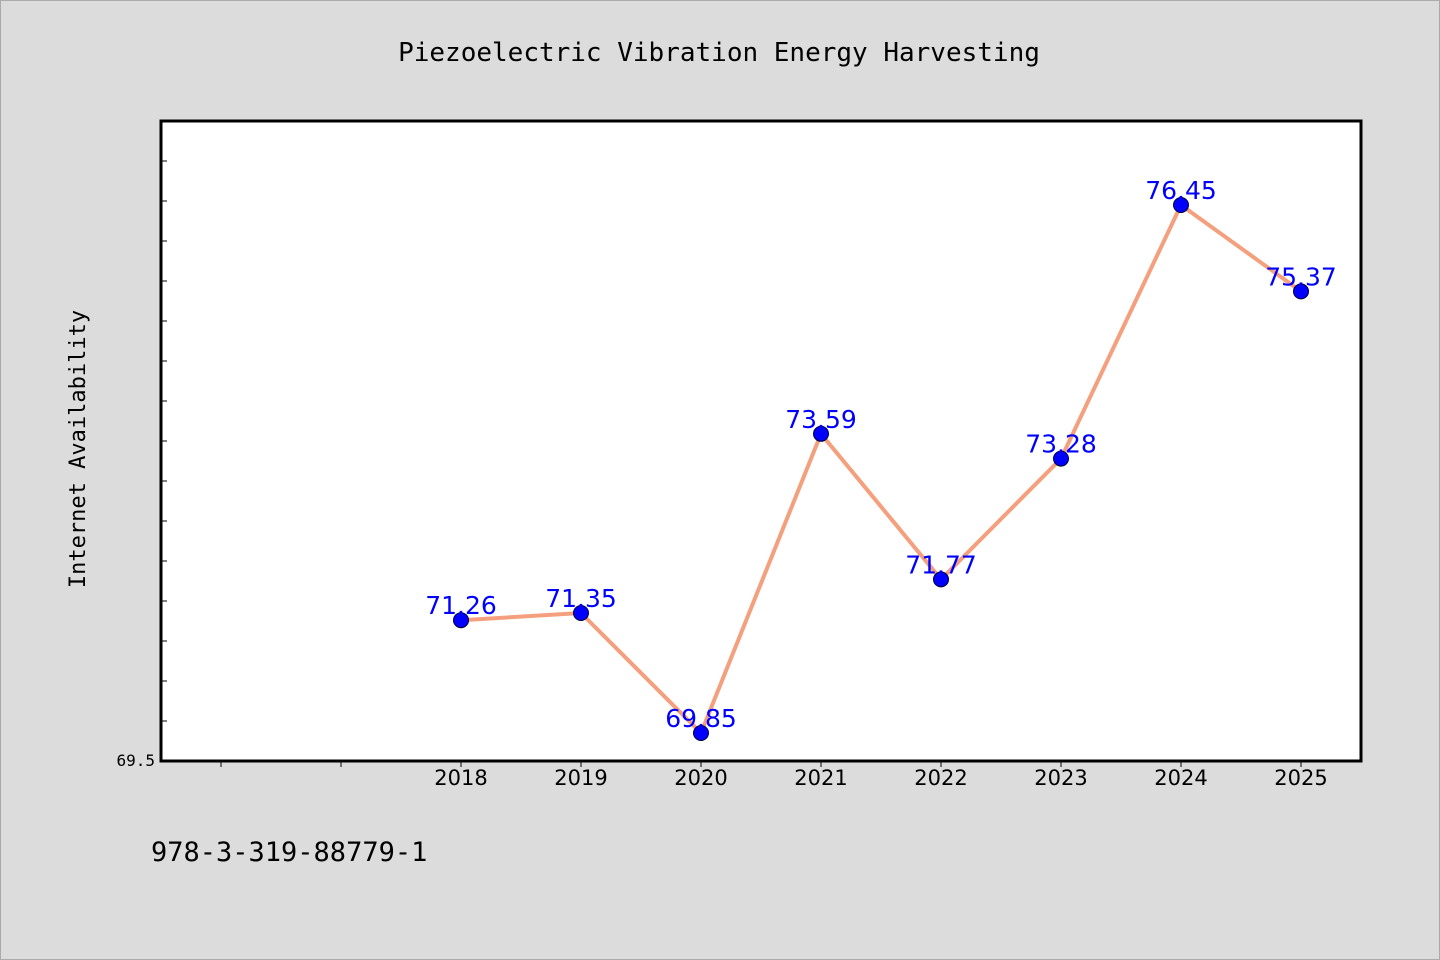 This screenshot has height=960, width=1440. I want to click on y-tick-label: 69.5, so click(135, 760).